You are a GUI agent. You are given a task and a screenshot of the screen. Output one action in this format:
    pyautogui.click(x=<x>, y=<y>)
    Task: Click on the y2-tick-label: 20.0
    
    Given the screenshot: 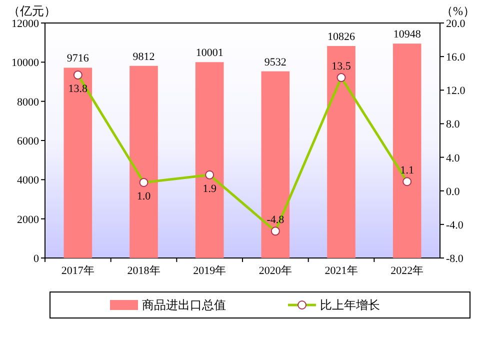 What is the action you would take?
    pyautogui.click(x=456, y=24)
    